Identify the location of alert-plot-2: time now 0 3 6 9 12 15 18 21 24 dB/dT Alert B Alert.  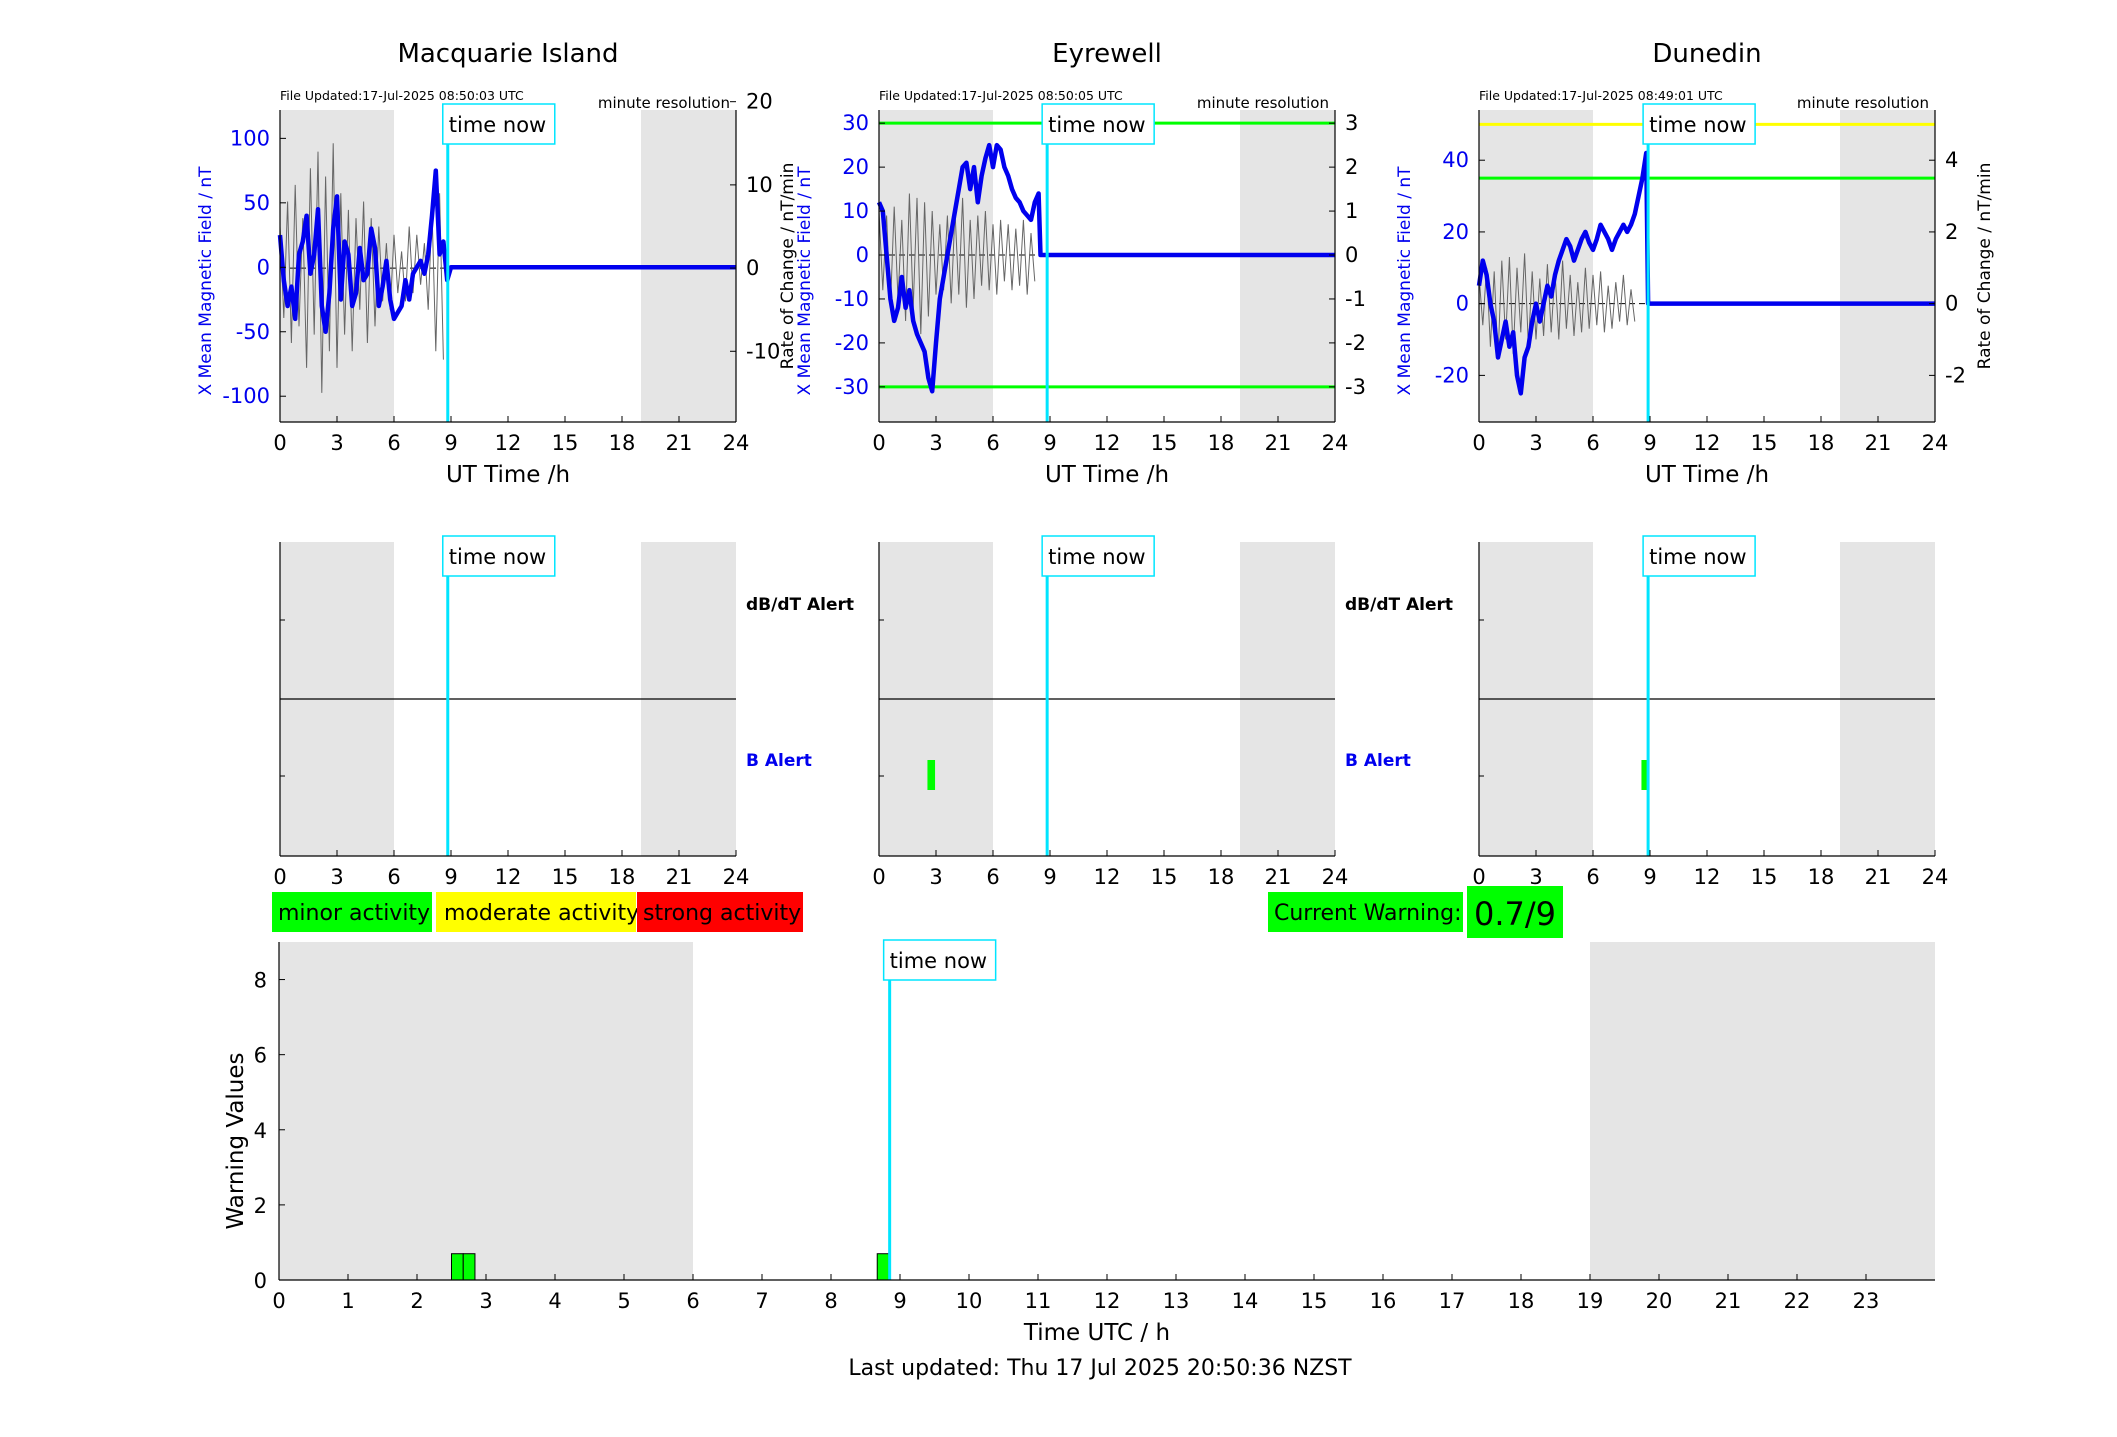
(1162, 712).